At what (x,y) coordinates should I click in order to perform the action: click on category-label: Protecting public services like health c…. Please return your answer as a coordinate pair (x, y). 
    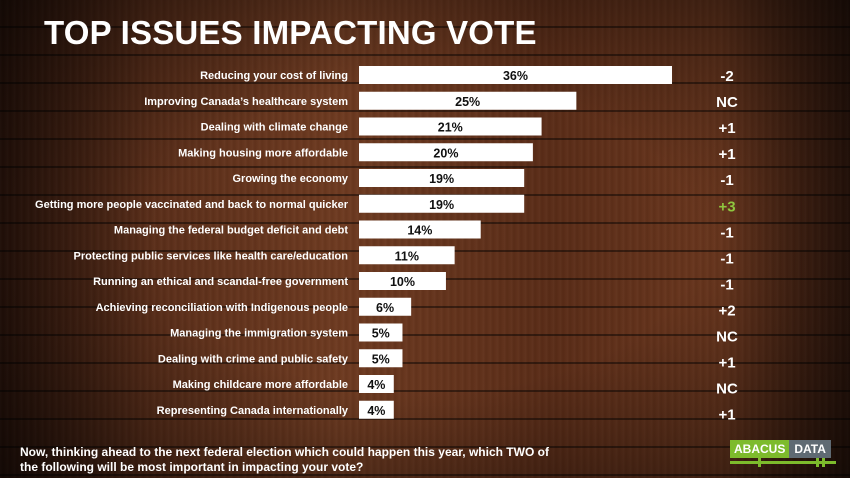
    Looking at the image, I should click on (211, 256).